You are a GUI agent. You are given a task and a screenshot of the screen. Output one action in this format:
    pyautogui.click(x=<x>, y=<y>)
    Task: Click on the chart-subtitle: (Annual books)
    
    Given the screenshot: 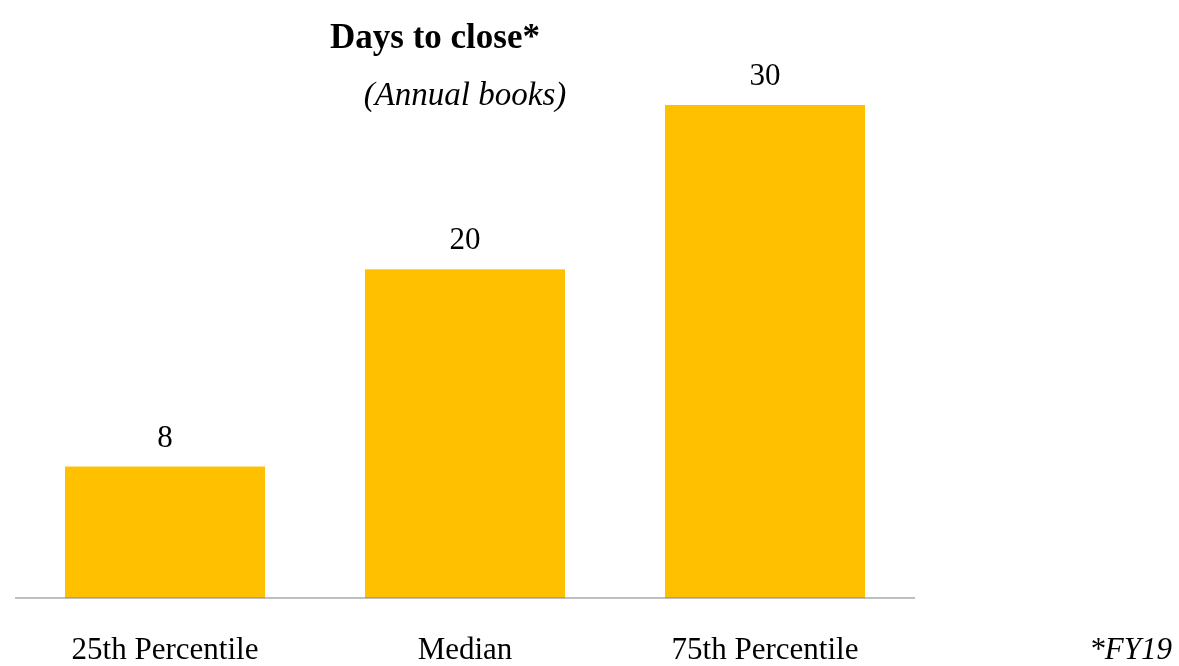 What is the action you would take?
    pyautogui.click(x=465, y=94)
    